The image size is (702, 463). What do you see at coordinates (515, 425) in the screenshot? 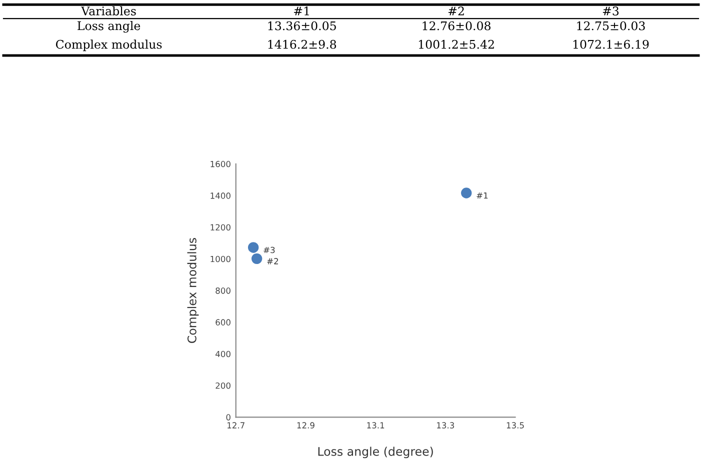
I see `x-tick-label: 13.5` at bounding box center [515, 425].